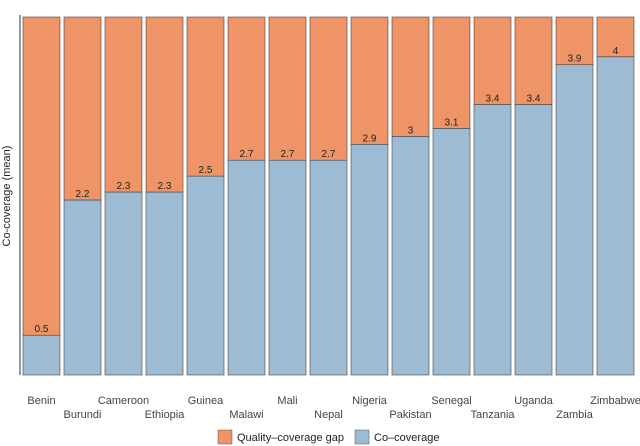 The width and height of the screenshot is (640, 446). What do you see at coordinates (41, 355) in the screenshot?
I see `bar-co-coverage-benin` at bounding box center [41, 355].